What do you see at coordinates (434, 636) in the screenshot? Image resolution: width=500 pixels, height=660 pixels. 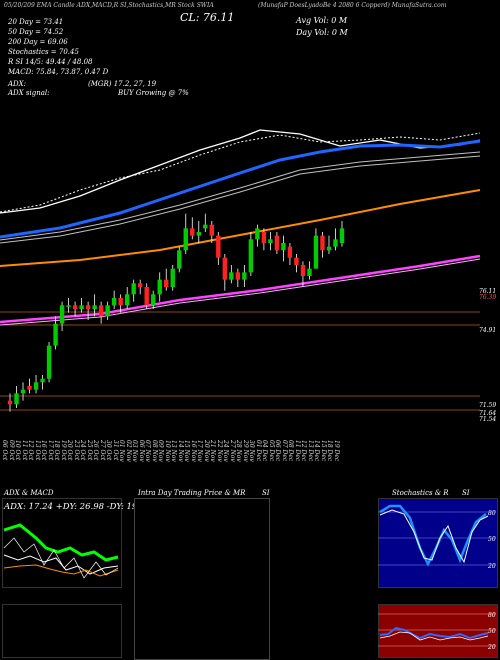 I see `rsi-signal-line` at bounding box center [434, 636].